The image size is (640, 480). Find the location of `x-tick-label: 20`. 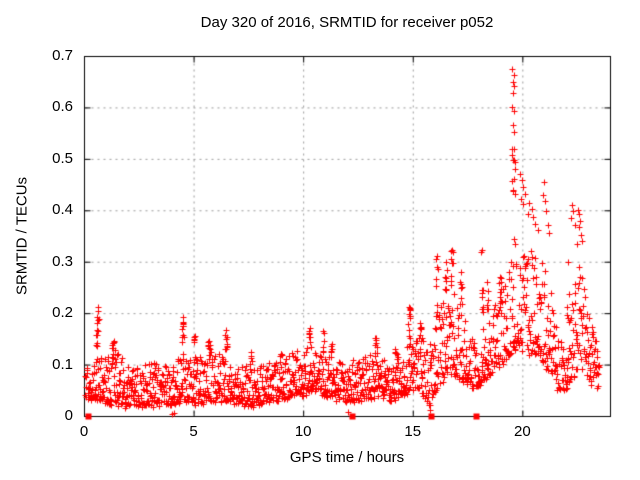

x-tick-label: 20 is located at coordinates (522, 431).